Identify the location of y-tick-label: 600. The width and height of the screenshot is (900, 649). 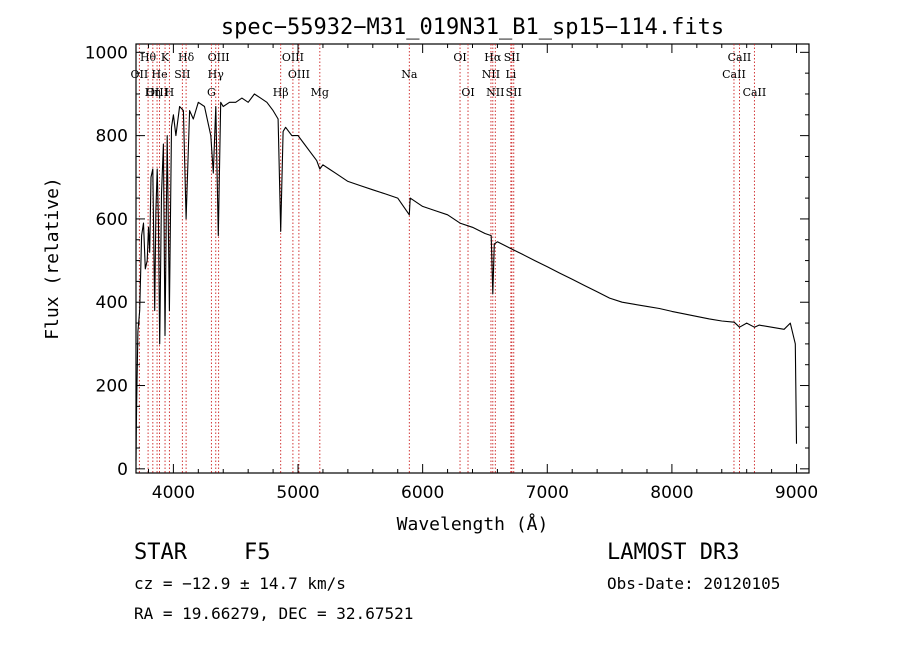
(112, 220).